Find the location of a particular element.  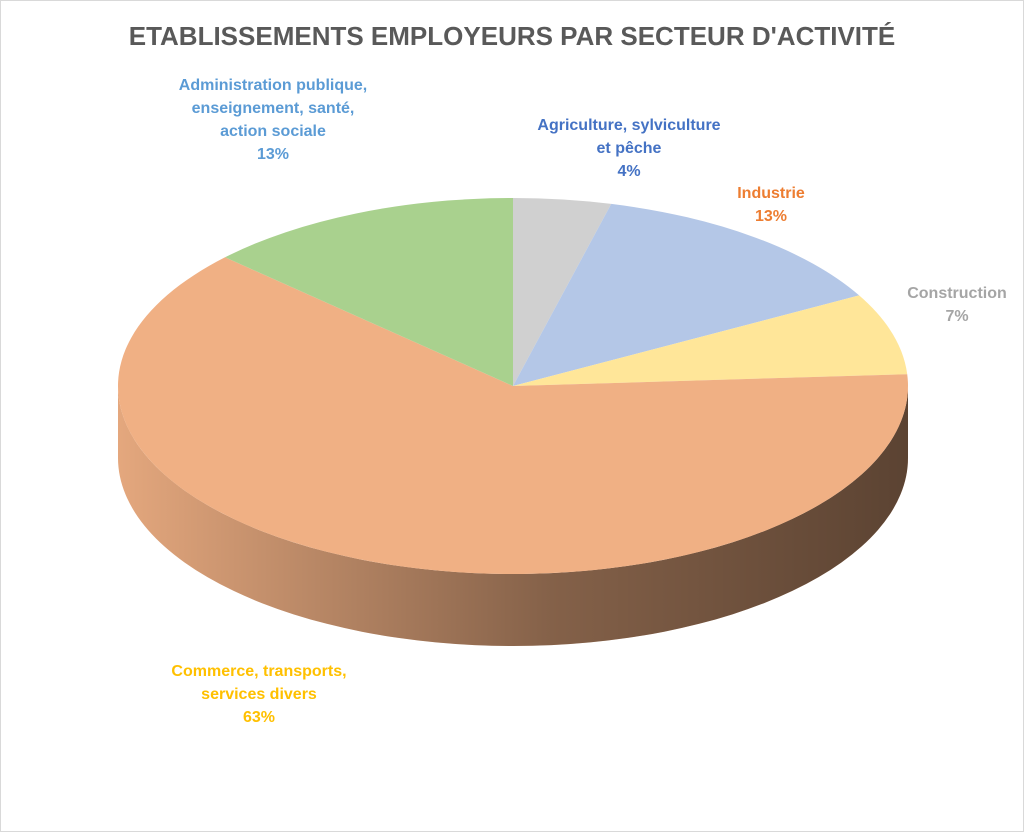

category-label: Commerce, transports, services divers is located at coordinates (259, 683).